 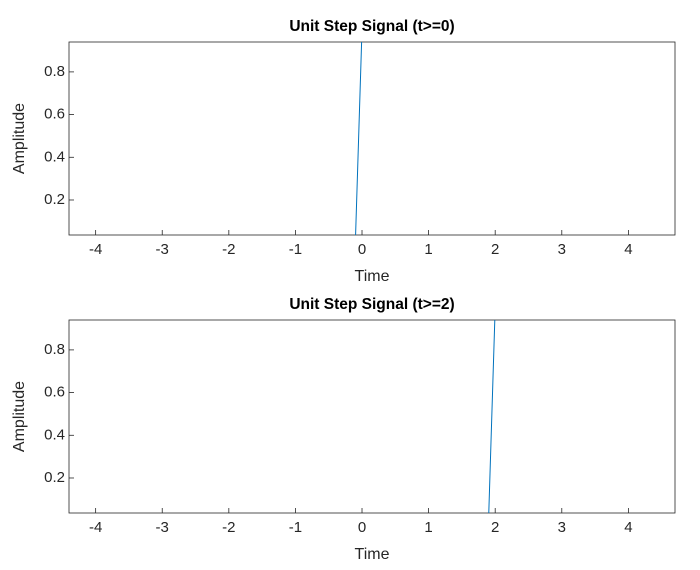 I want to click on chart-title: Unit Step Signal (t>=0), so click(x=371, y=26).